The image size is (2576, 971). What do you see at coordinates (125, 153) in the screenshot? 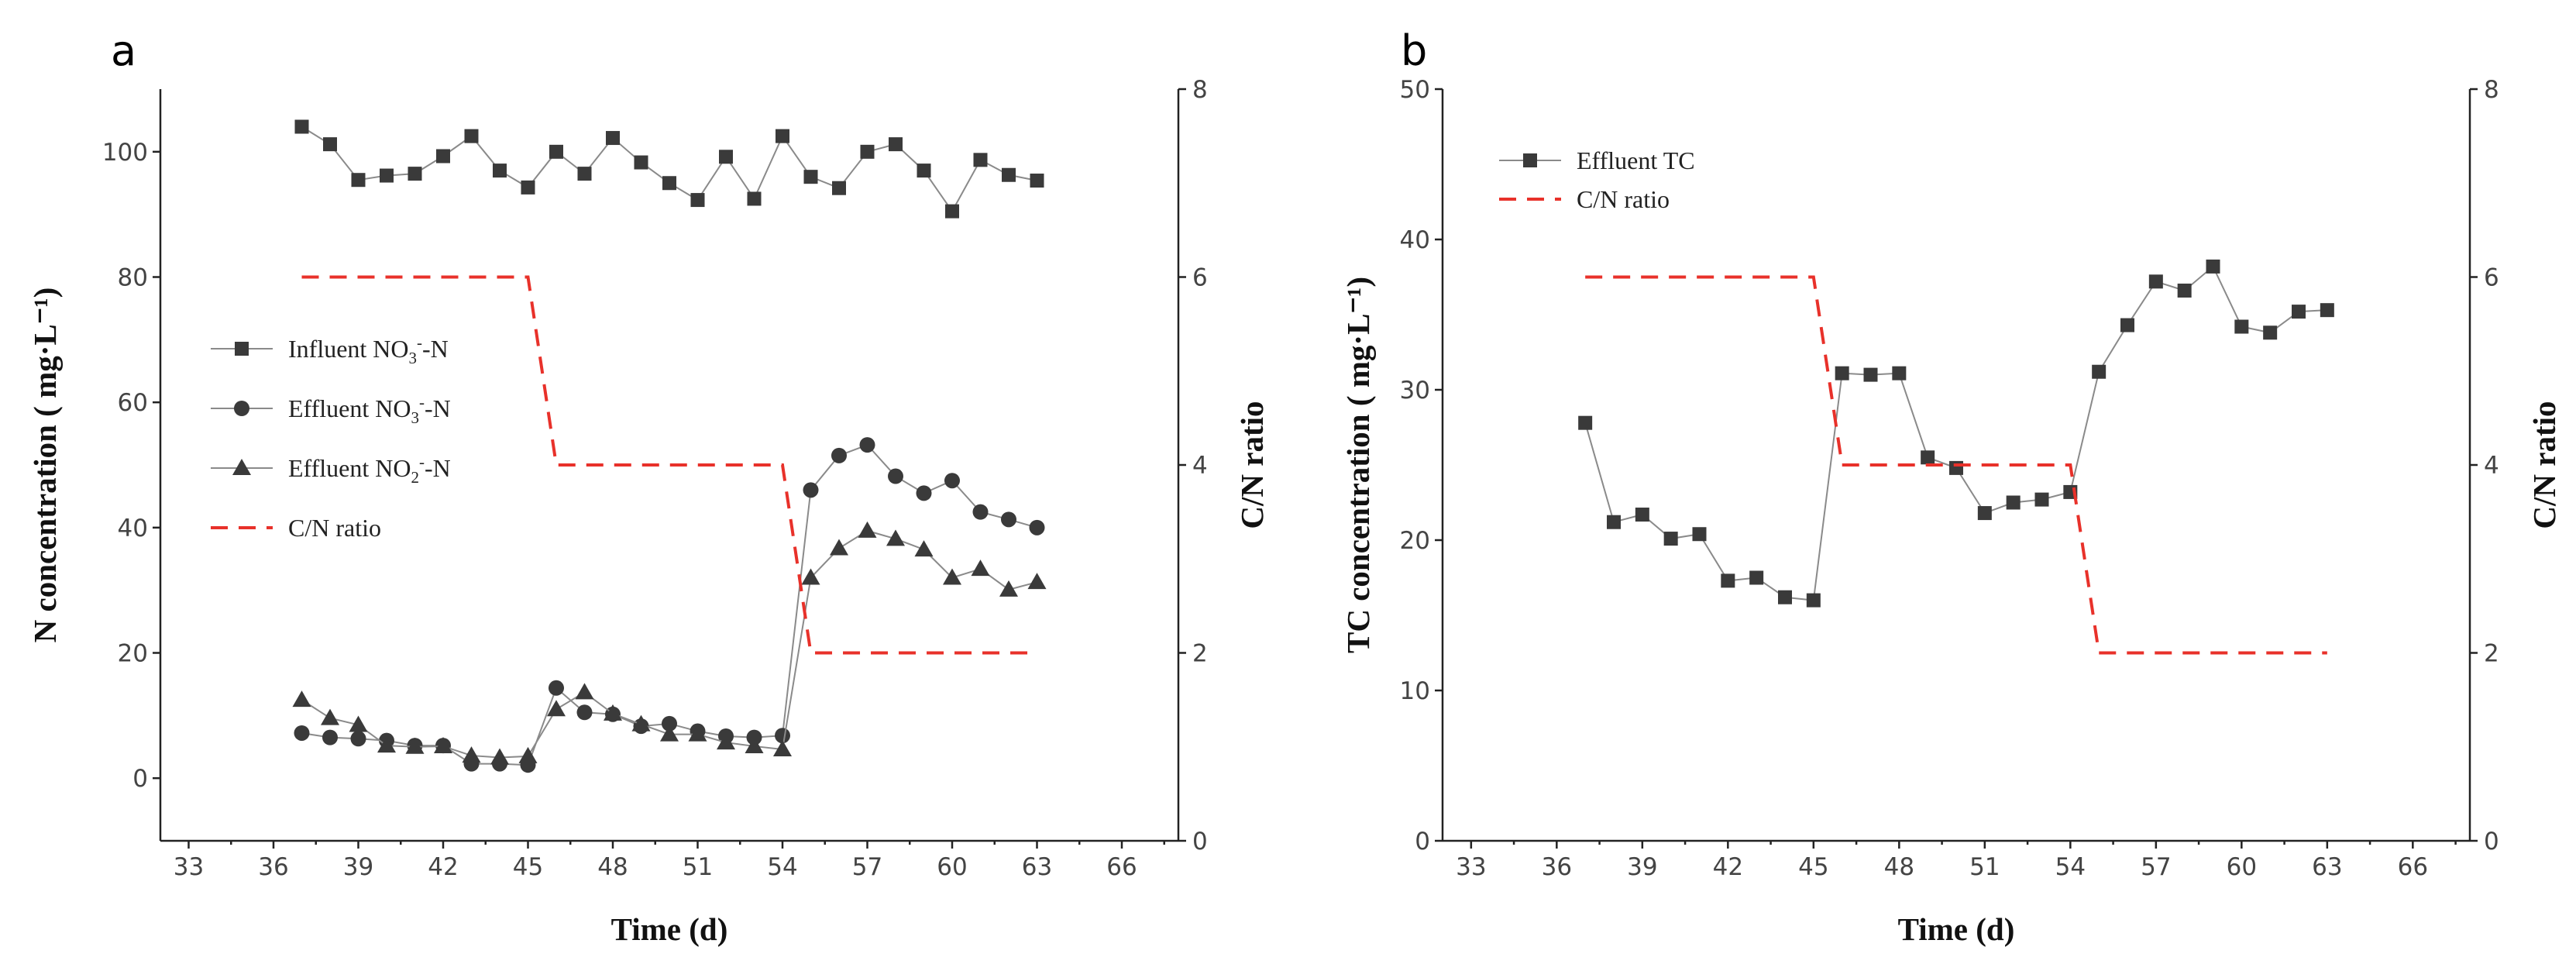
I see `y-tick-label: 100` at bounding box center [125, 153].